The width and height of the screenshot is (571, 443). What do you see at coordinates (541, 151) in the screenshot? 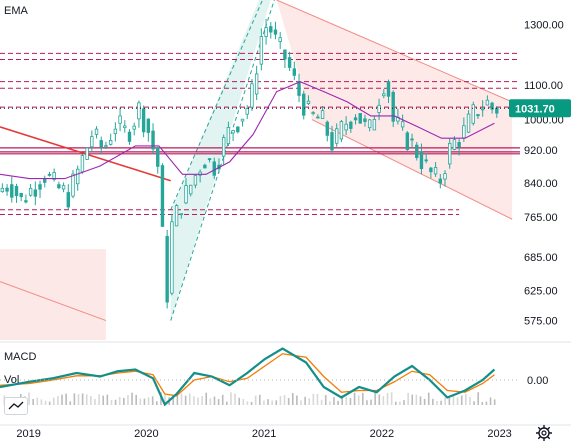
I see `price-tick-label: 920.00` at bounding box center [541, 151].